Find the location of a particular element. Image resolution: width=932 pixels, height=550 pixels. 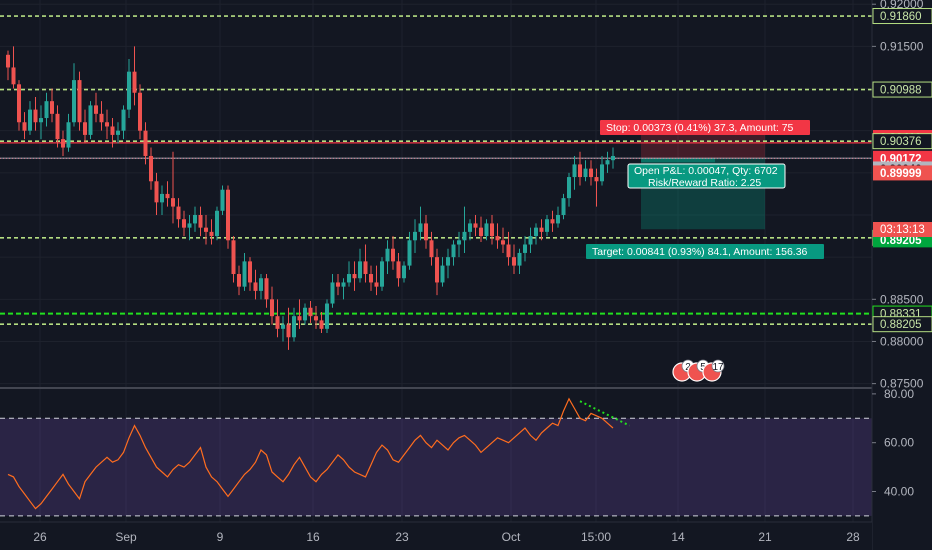

price-ticks: 0.92000 0.91500 0.88500 0.88000 0.87500 is located at coordinates (898, 195).